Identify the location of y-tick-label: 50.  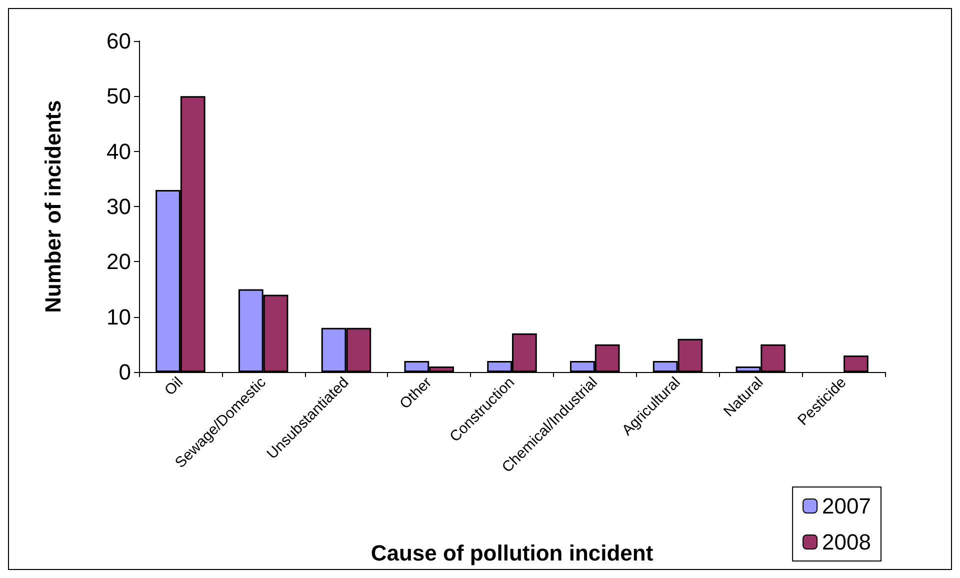
(118, 96).